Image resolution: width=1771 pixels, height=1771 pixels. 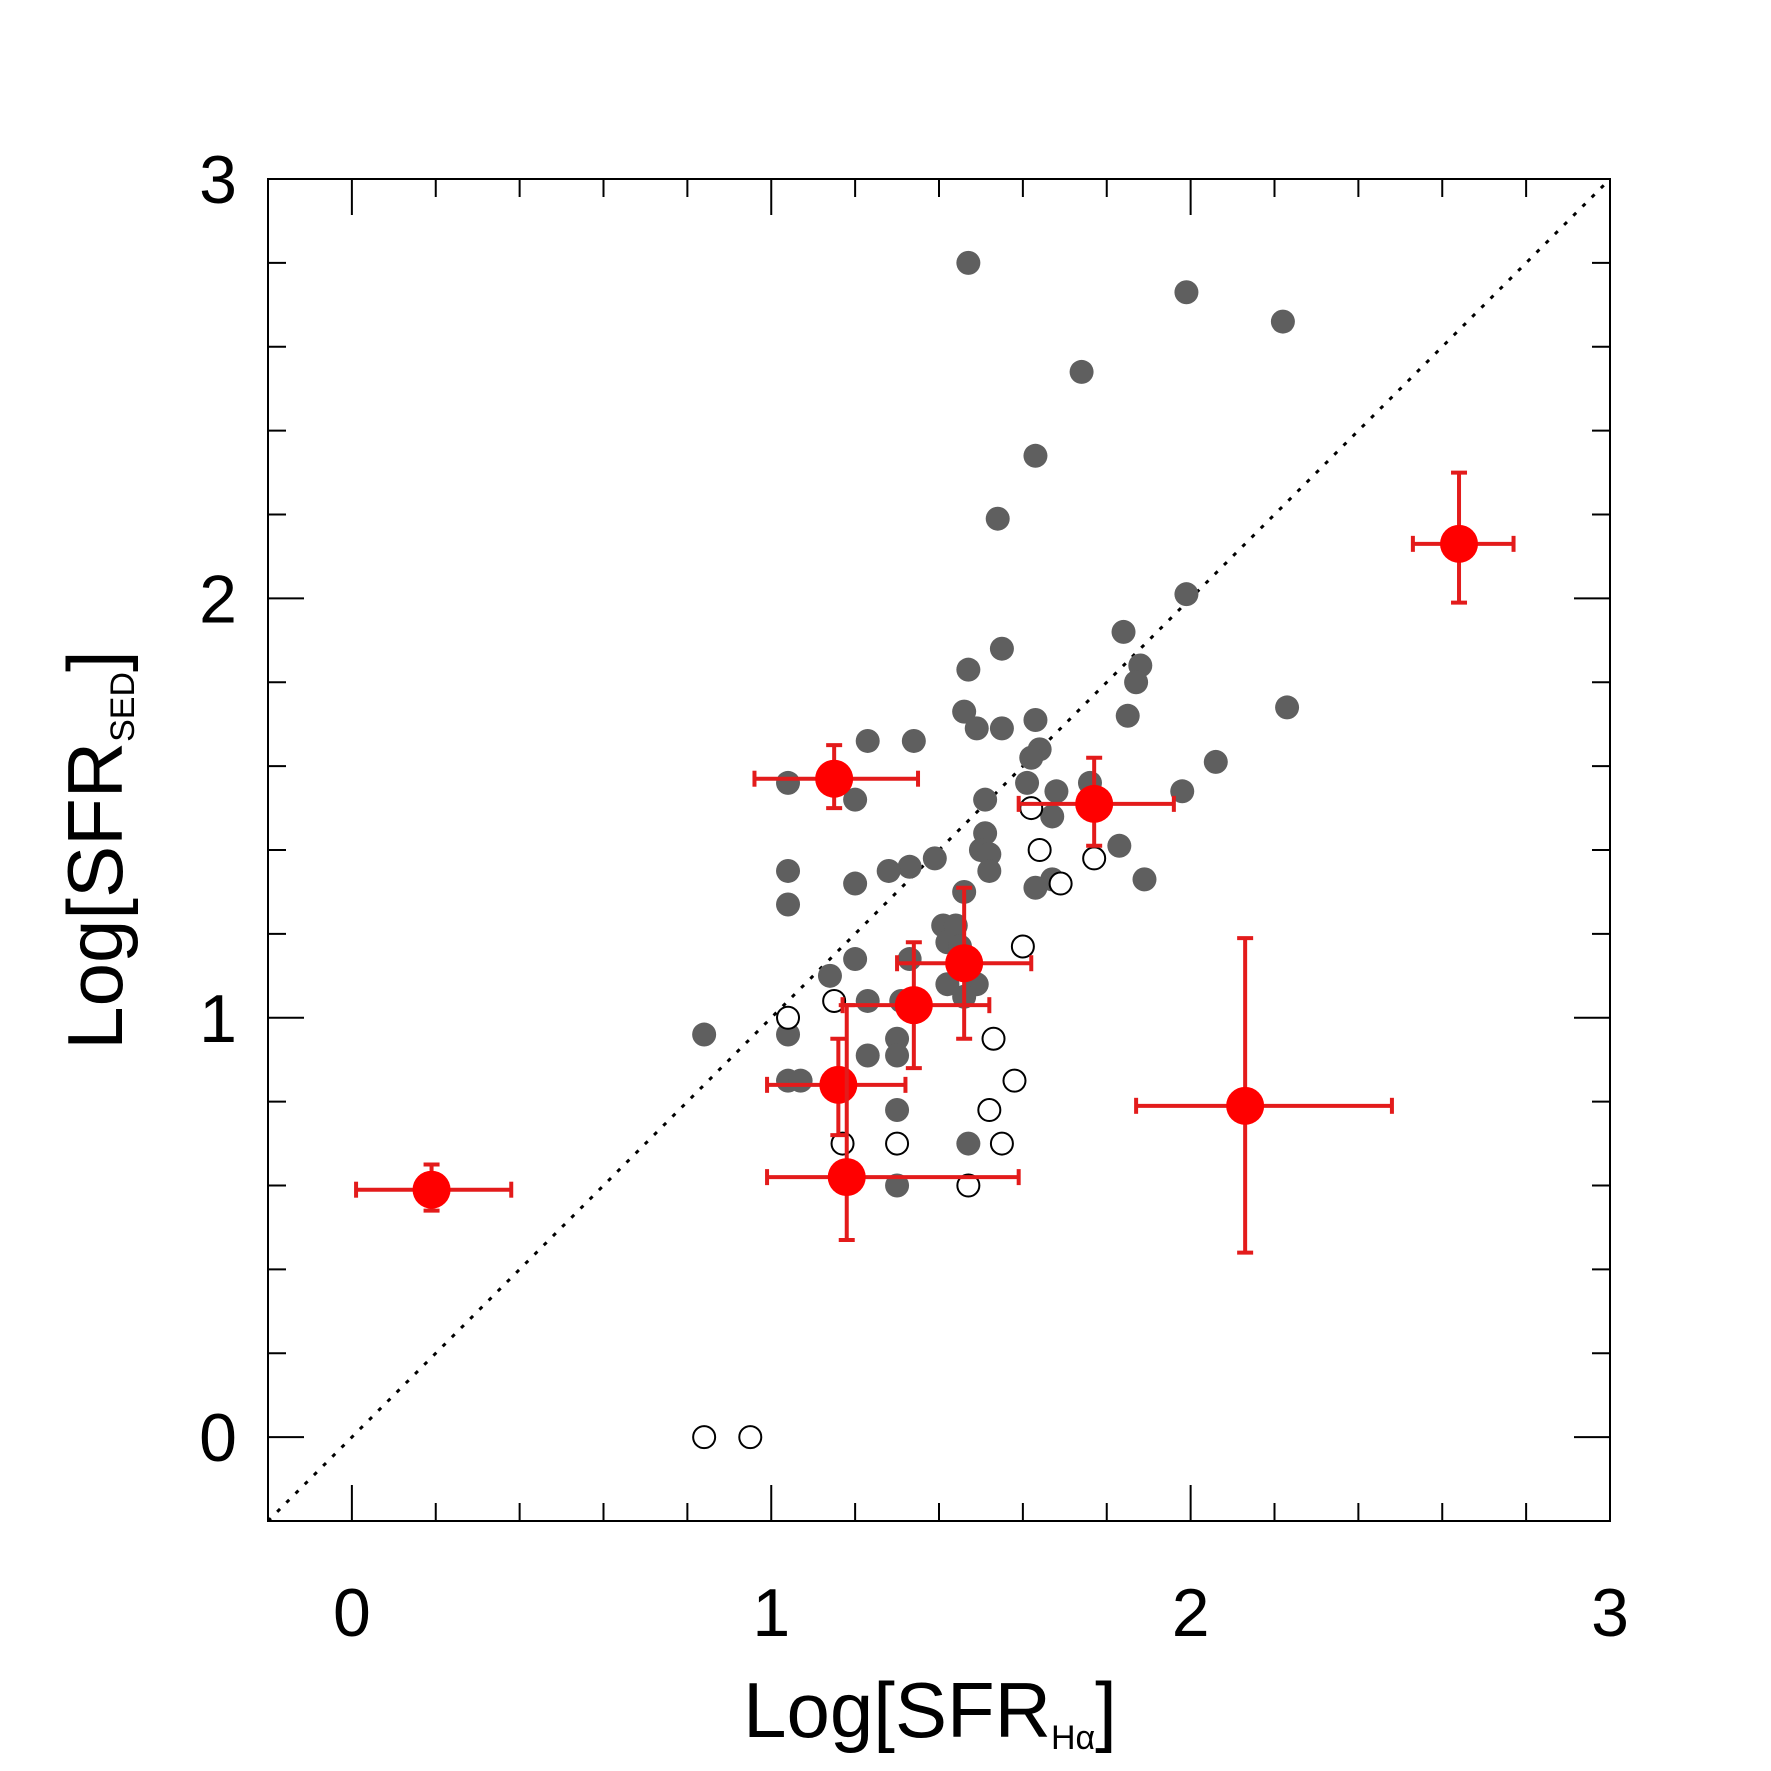 What do you see at coordinates (352, 1613) in the screenshot?
I see `x-tick-label: 0` at bounding box center [352, 1613].